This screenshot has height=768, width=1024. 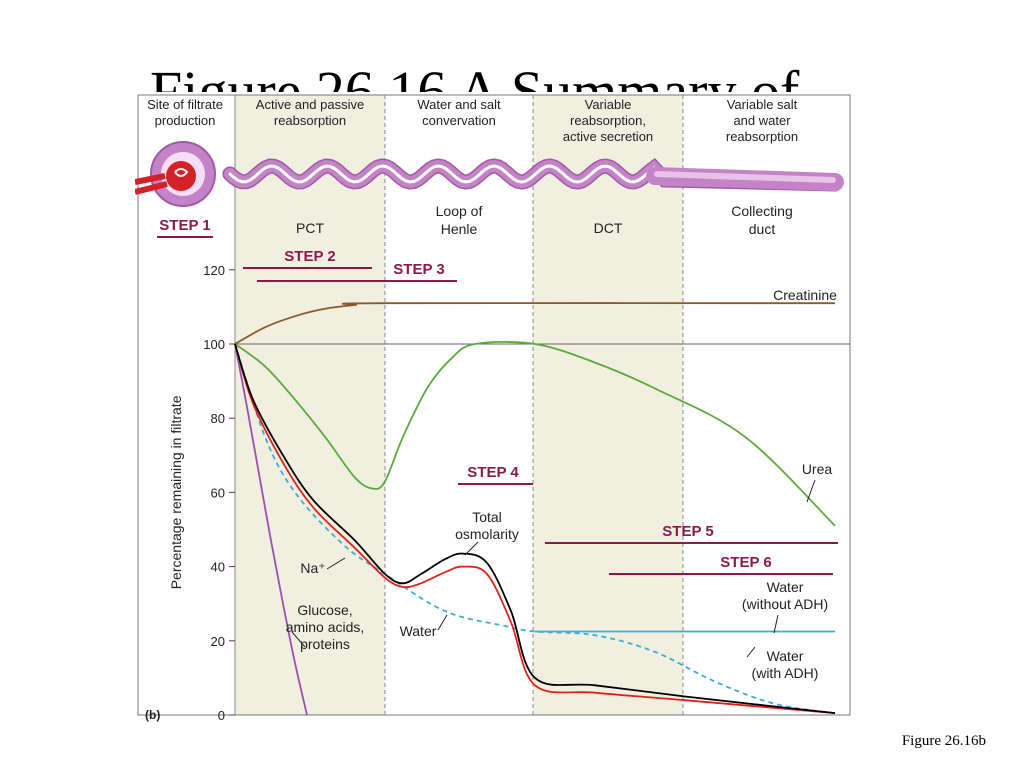 What do you see at coordinates (785, 656) in the screenshot?
I see `label-water-with-adh: Water` at bounding box center [785, 656].